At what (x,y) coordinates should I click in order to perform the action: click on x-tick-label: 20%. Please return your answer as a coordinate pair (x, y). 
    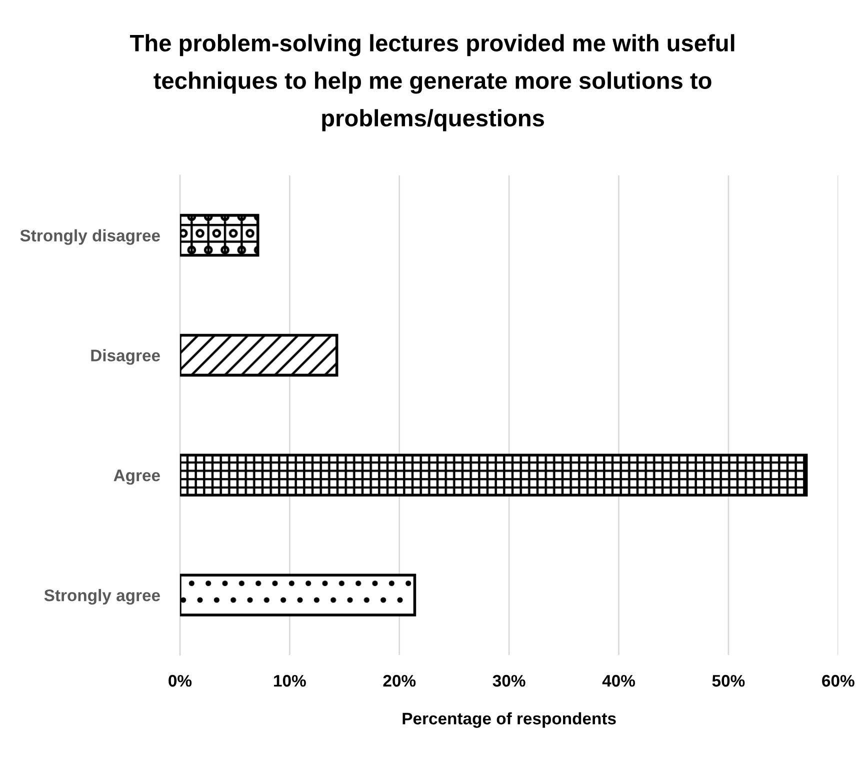
    Looking at the image, I should click on (399, 680).